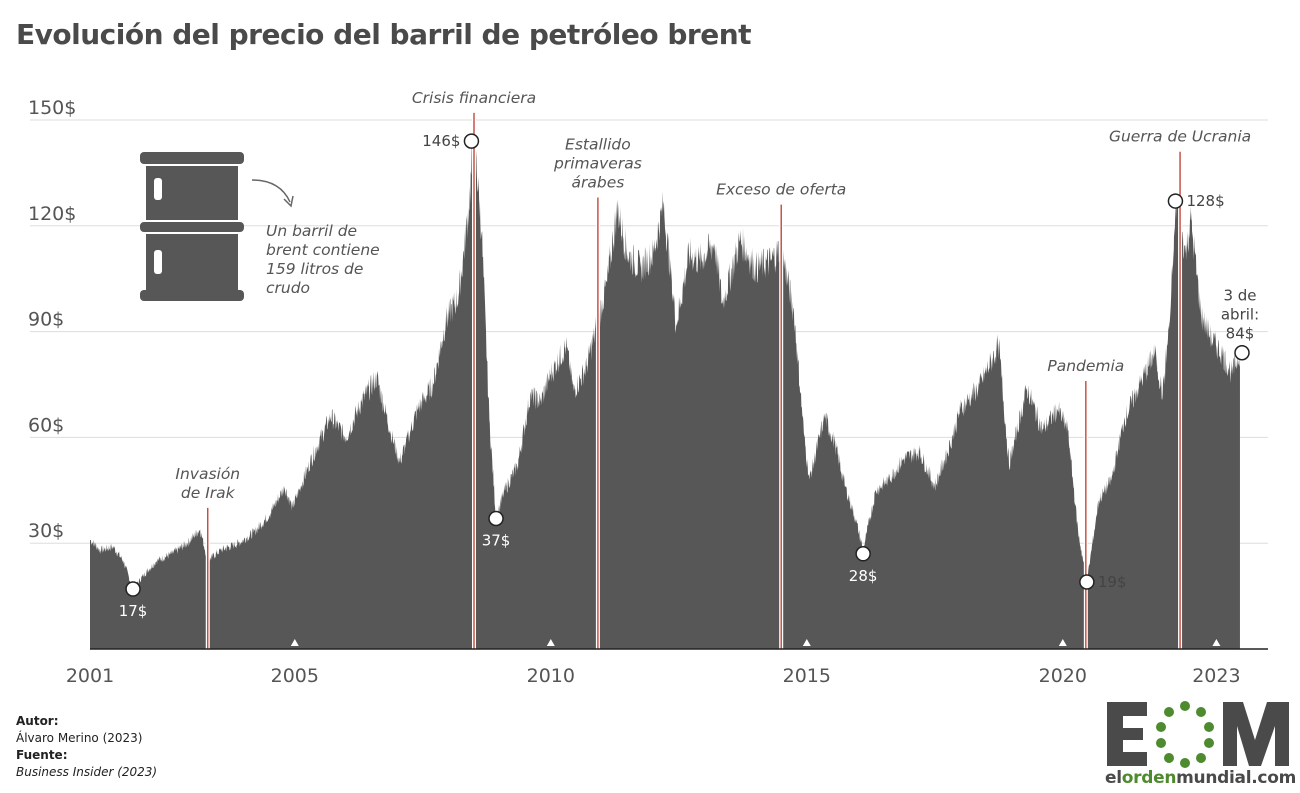 The width and height of the screenshot is (1300, 793). What do you see at coordinates (314, 269) in the screenshot?
I see `barrel-note-line: 159 litros de` at bounding box center [314, 269].